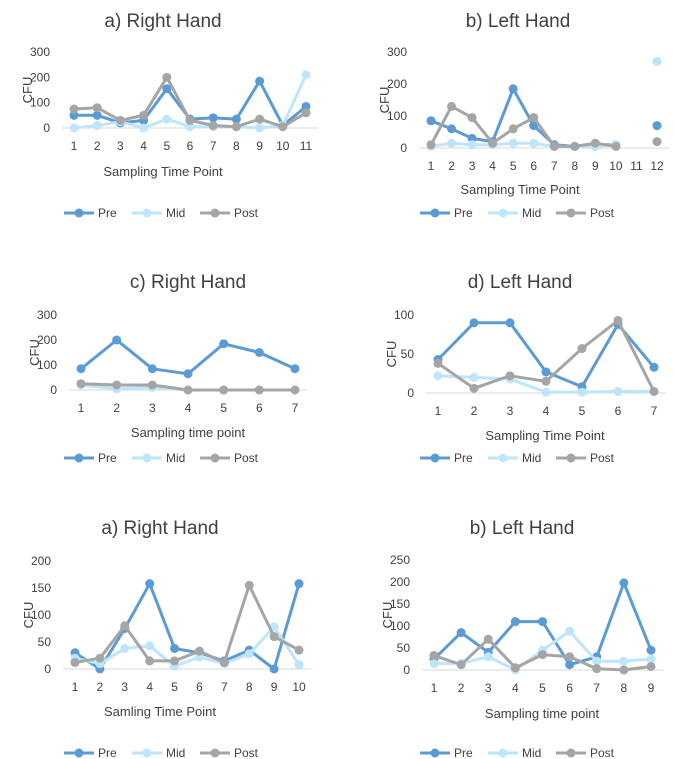 Image resolution: width=675 pixels, height=759 pixels. I want to click on chart-title: a) Right Hand, so click(162, 21).